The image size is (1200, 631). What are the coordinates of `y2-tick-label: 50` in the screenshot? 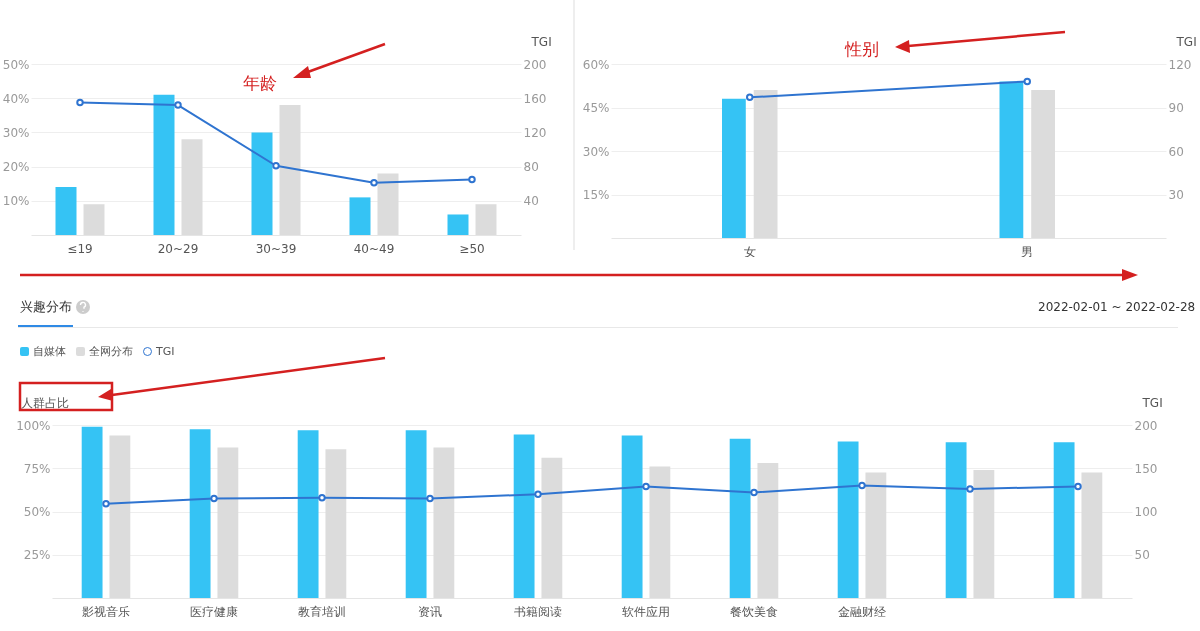 It's located at (1142, 555).